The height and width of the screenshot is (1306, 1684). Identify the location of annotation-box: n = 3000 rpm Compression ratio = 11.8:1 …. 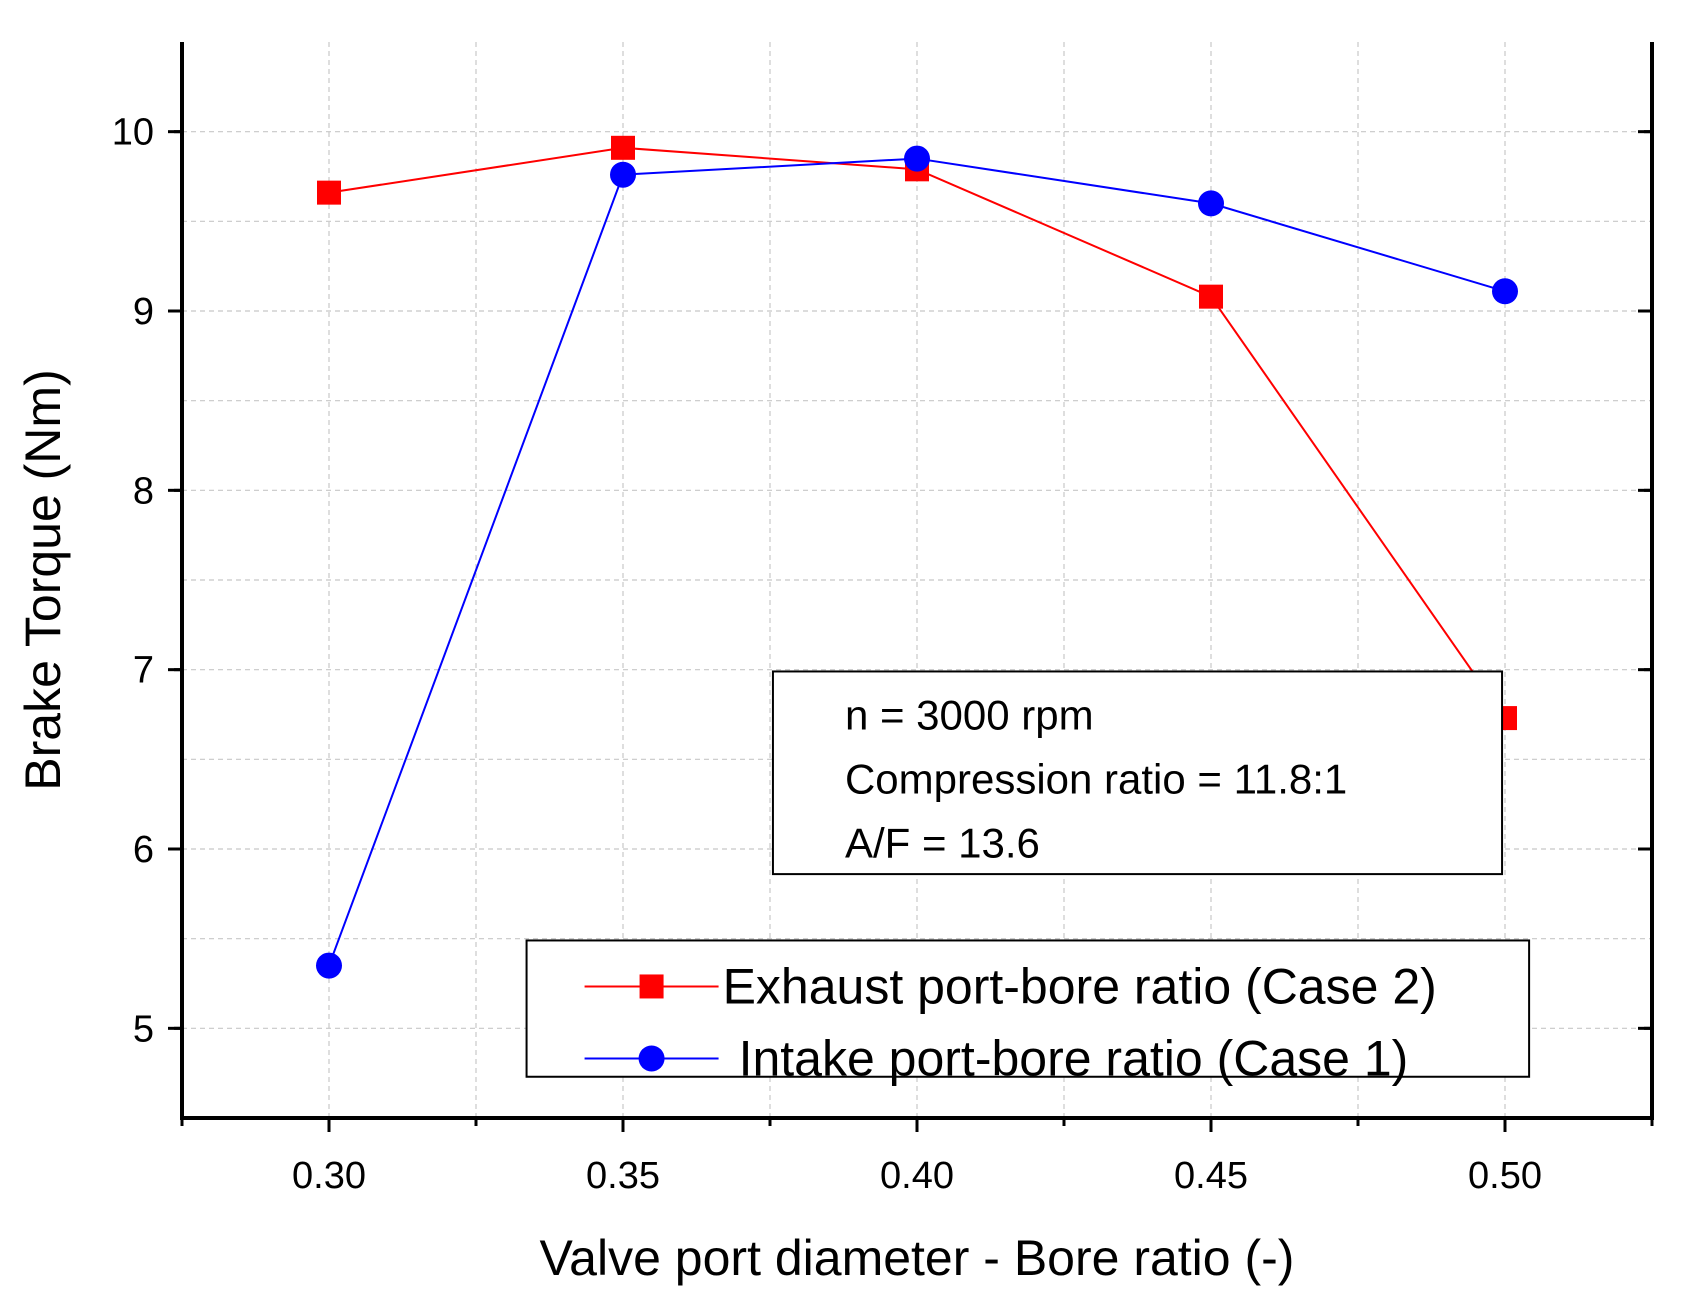
(1137, 773).